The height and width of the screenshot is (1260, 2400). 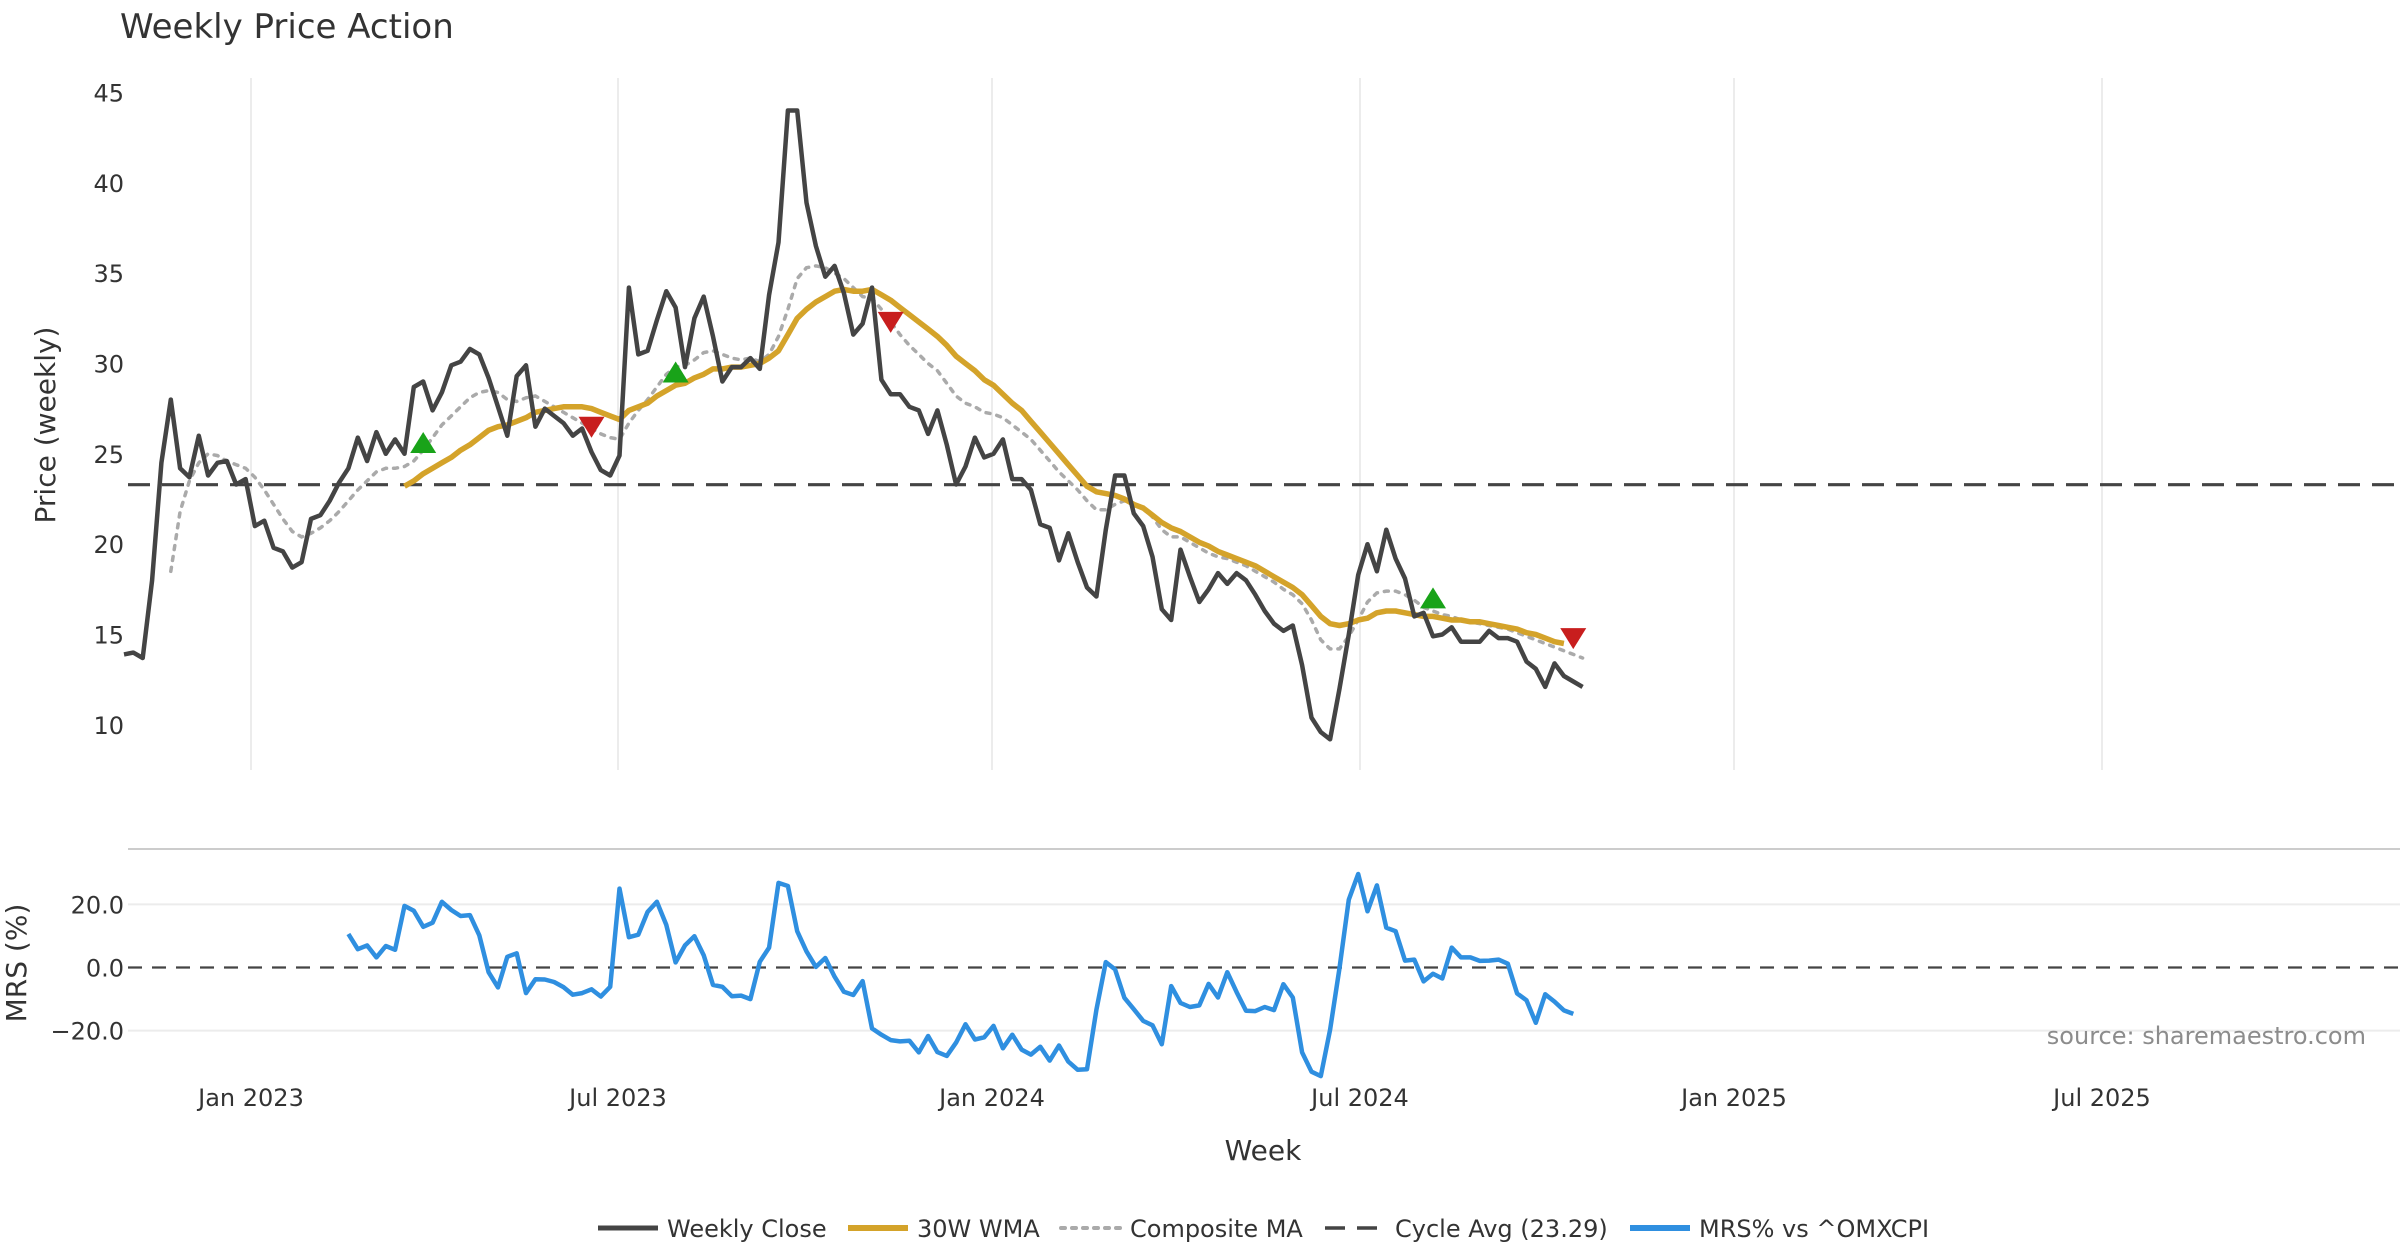 I want to click on source-text: source: sharemaestro.com, so click(x=2206, y=1036).